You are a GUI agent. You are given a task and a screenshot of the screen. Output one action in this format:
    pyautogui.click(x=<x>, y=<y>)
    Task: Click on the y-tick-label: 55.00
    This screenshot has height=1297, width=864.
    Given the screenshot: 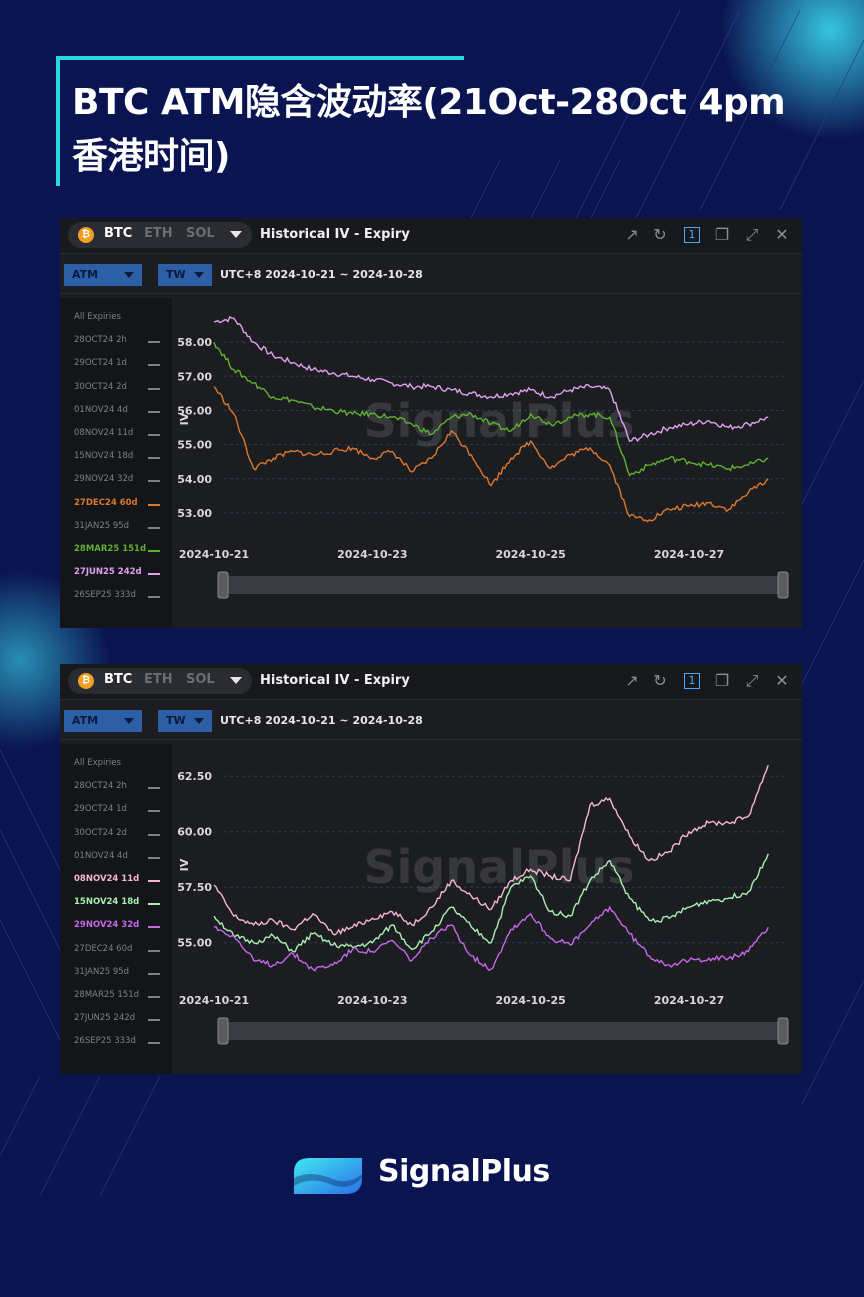 What is the action you would take?
    pyautogui.click(x=194, y=943)
    